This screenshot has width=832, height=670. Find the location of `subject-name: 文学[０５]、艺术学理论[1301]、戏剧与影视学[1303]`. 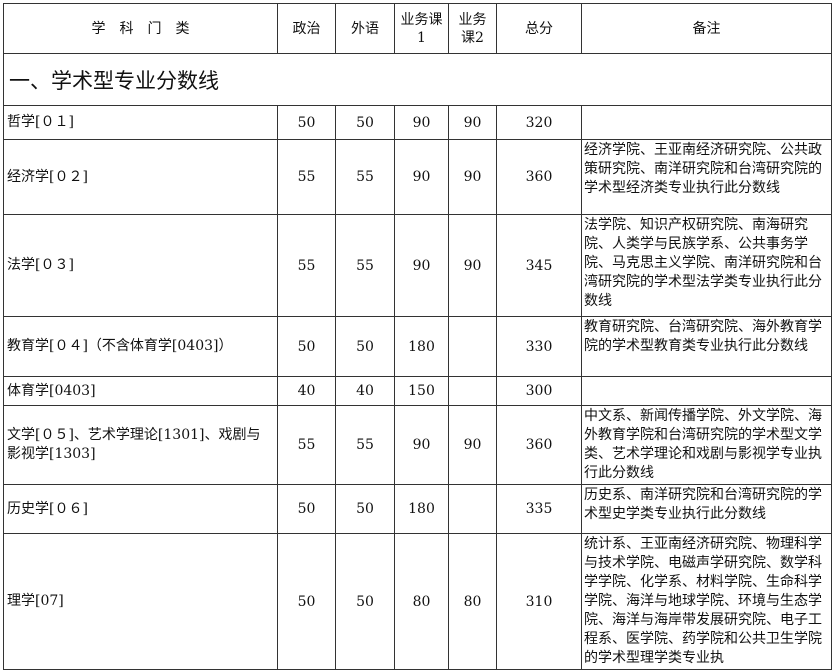

subject-name: 文学[０５]、艺术学理论[1301]、戏剧与影视学[1303] is located at coordinates (140, 445).